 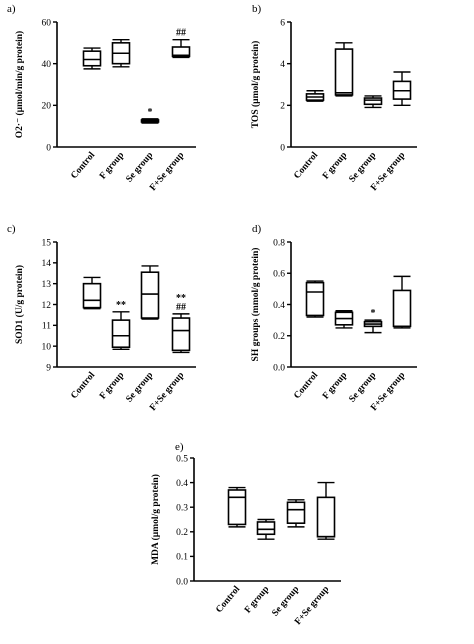 What do you see at coordinates (114, 351) in the screenshot?
I see `box-f-group: ** F group` at bounding box center [114, 351].